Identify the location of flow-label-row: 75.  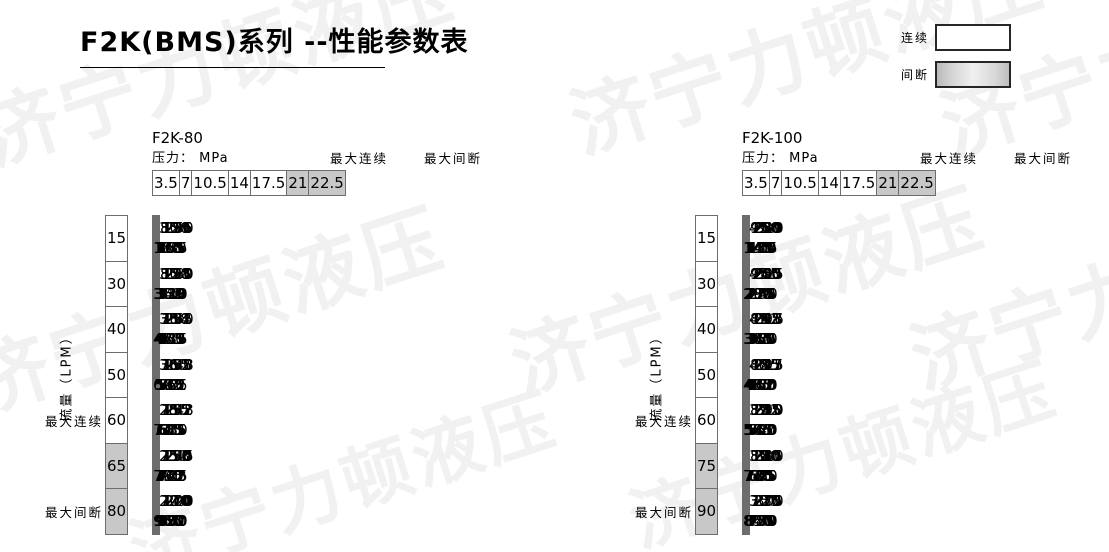
(706, 465).